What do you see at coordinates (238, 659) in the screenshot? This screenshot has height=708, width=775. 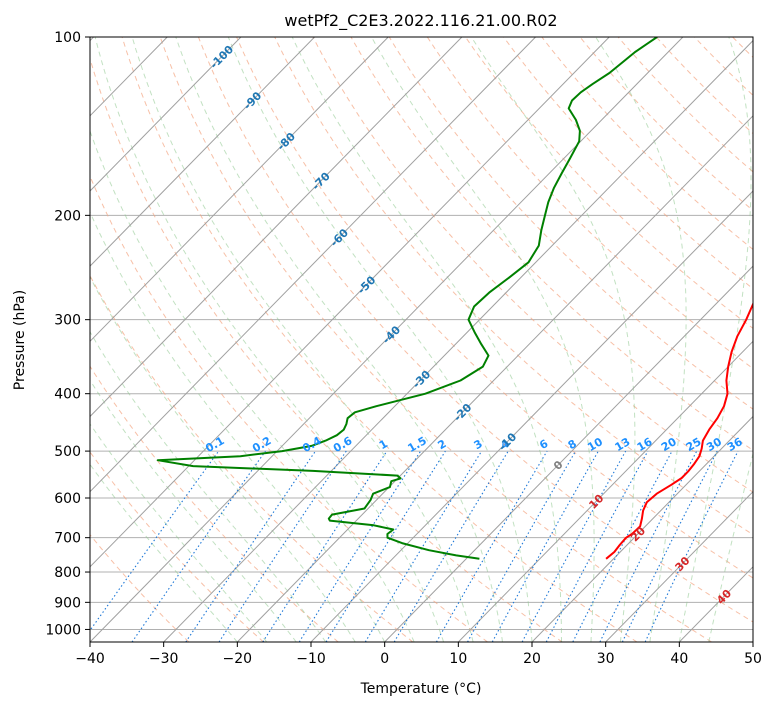 I see `x-tick-label: −20` at bounding box center [238, 659].